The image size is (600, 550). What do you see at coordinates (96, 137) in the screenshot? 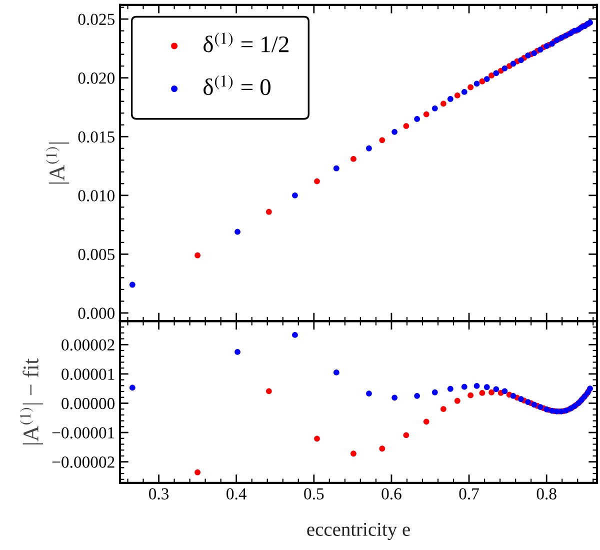
I see `y-tick-label: 0.015` at bounding box center [96, 137].